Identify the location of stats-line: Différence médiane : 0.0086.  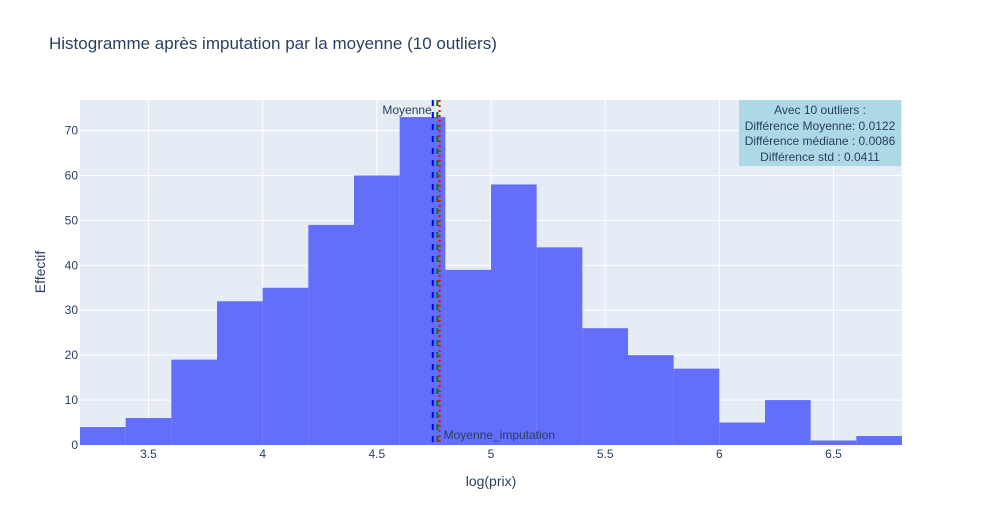
(820, 141).